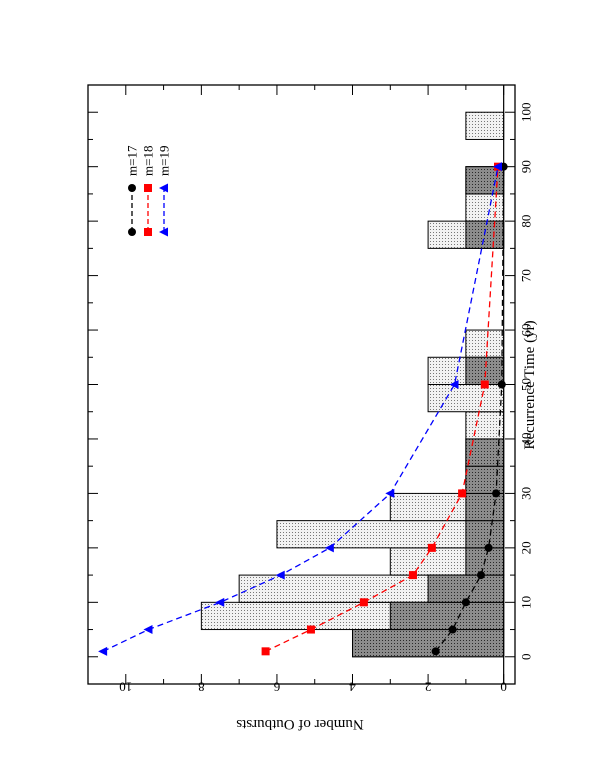 The width and height of the screenshot is (595, 770). What do you see at coordinates (526, 221) in the screenshot?
I see `x-tick-label: 80` at bounding box center [526, 221].